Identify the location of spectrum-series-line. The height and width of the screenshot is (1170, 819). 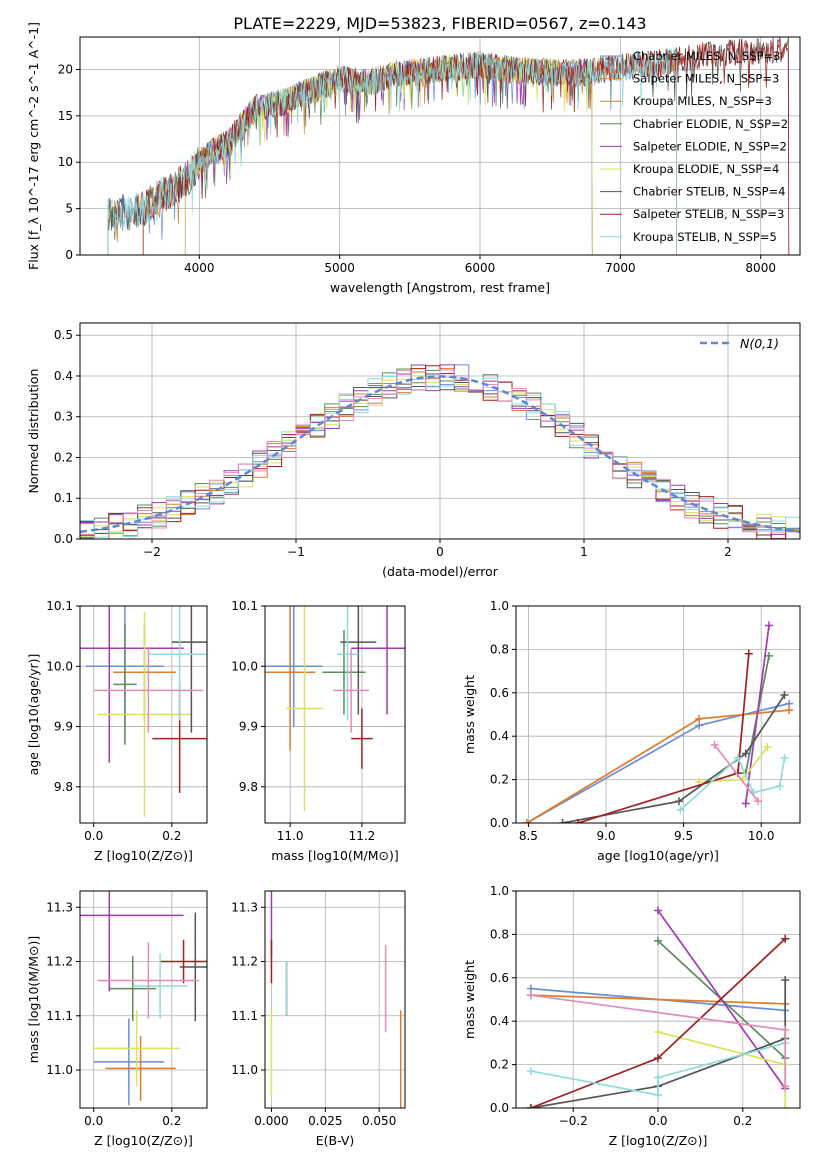
(392, 151).